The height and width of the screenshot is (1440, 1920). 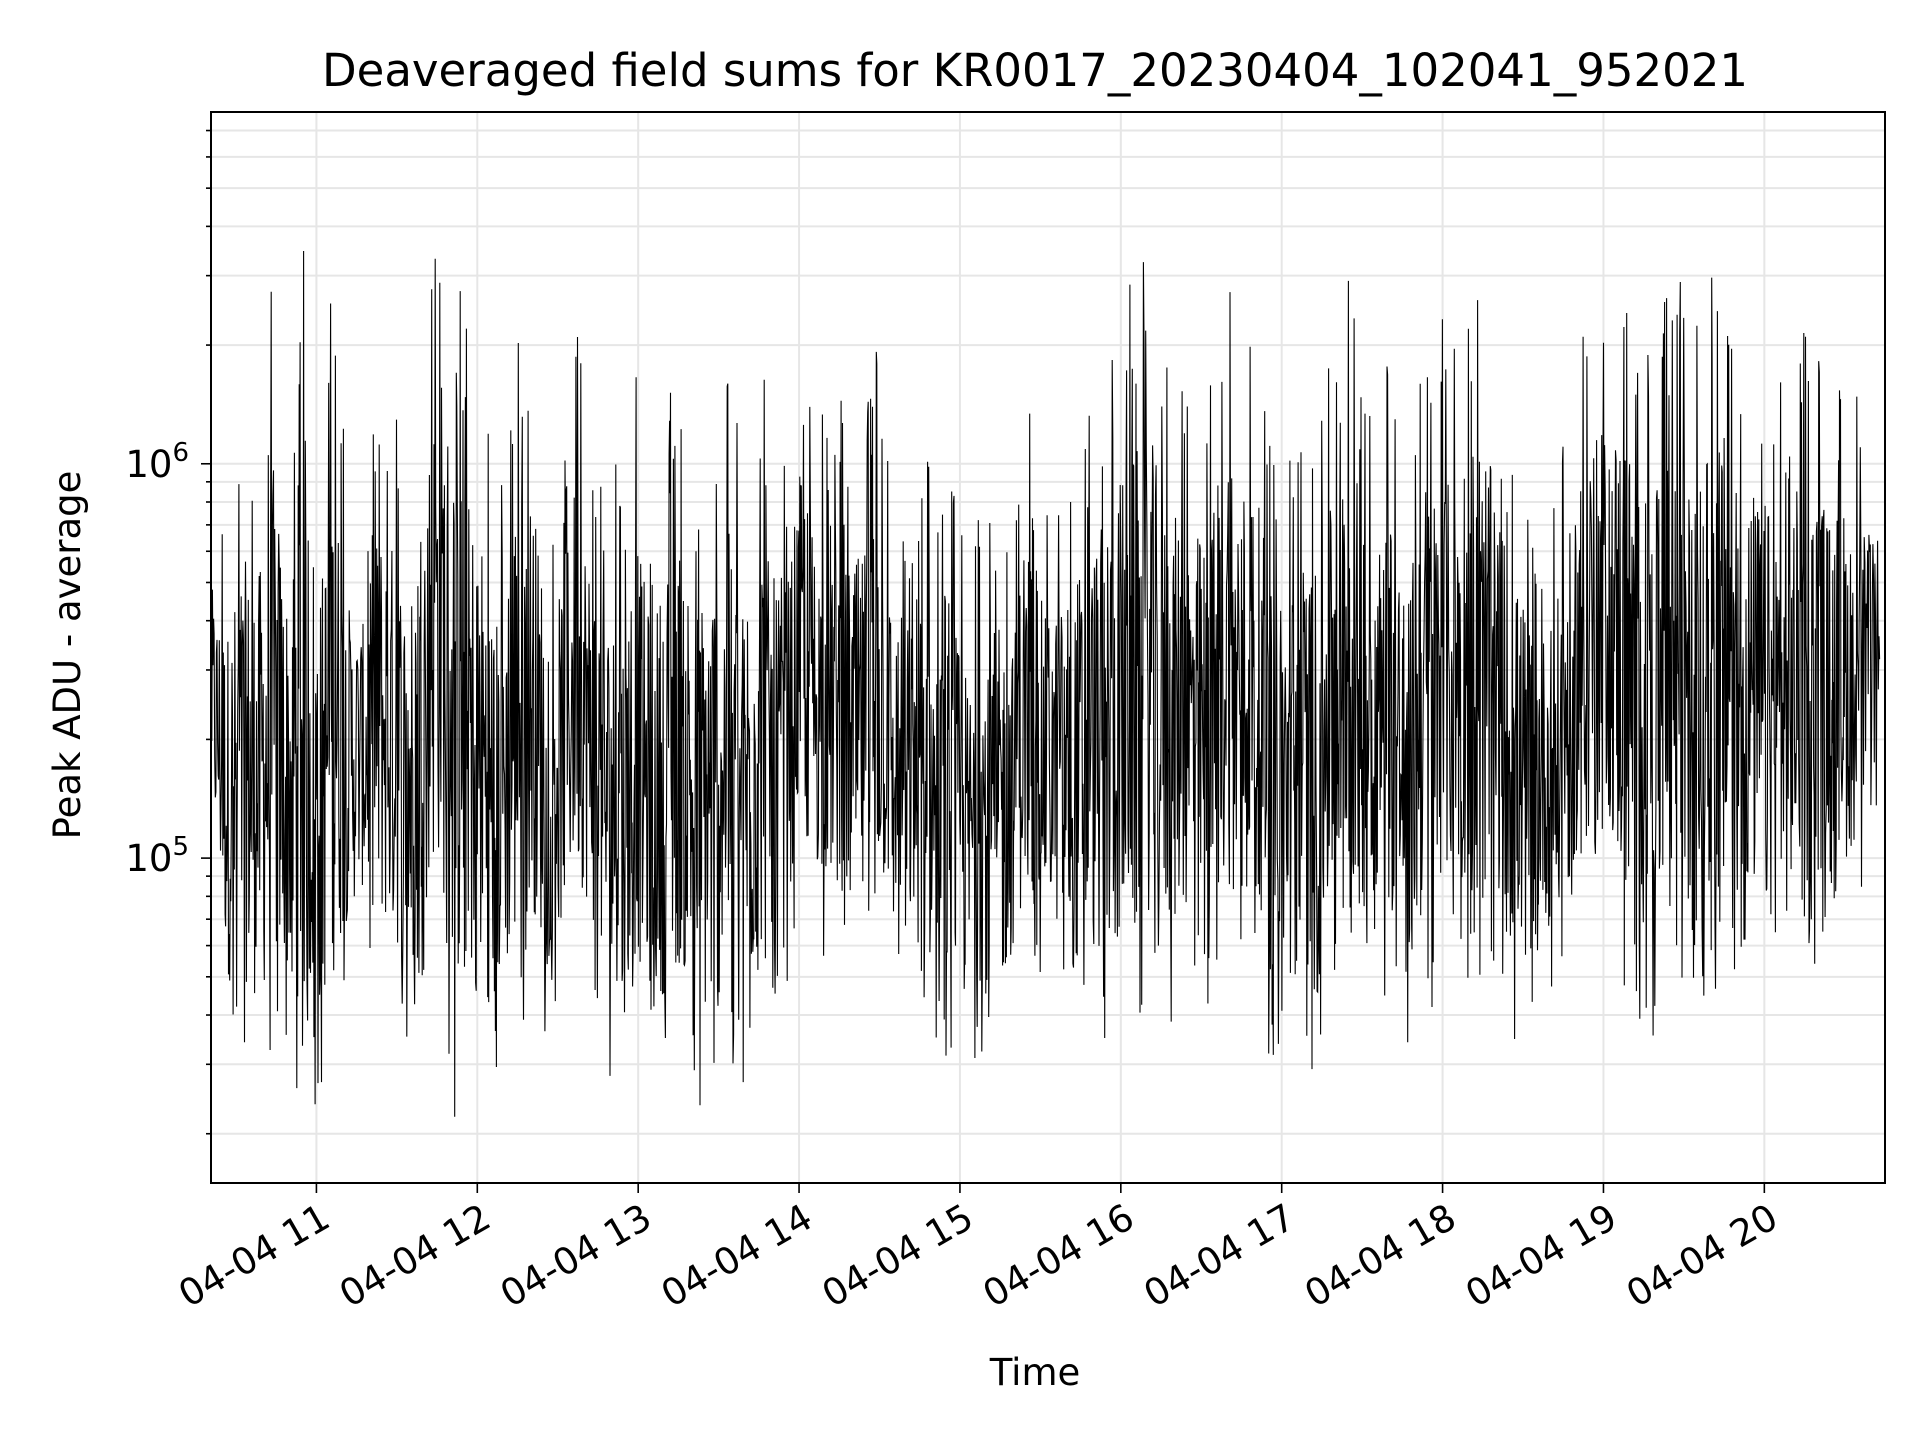 What do you see at coordinates (1381, 1256) in the screenshot?
I see `x-tick-label: 04-04 18` at bounding box center [1381, 1256].